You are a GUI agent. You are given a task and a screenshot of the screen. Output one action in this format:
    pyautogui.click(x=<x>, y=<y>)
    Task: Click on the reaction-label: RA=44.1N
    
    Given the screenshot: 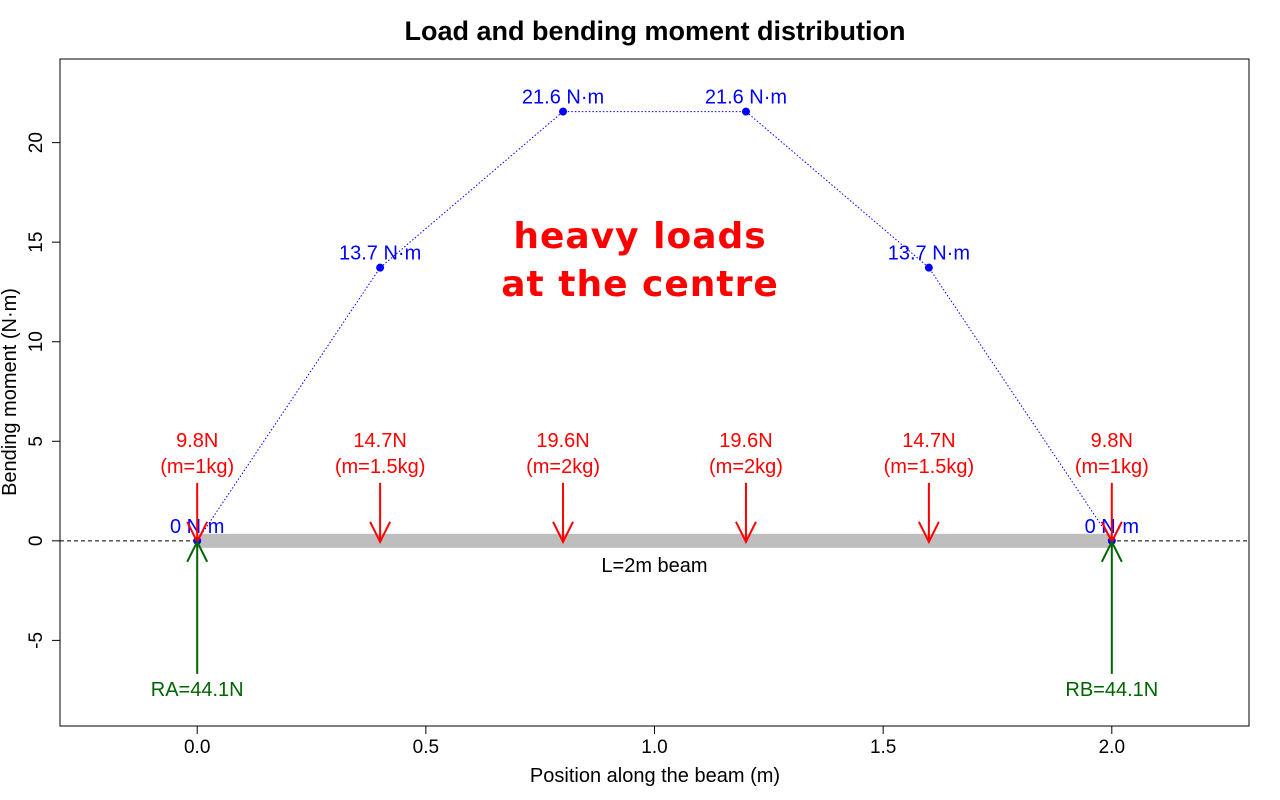 What is the action you would take?
    pyautogui.click(x=197, y=690)
    